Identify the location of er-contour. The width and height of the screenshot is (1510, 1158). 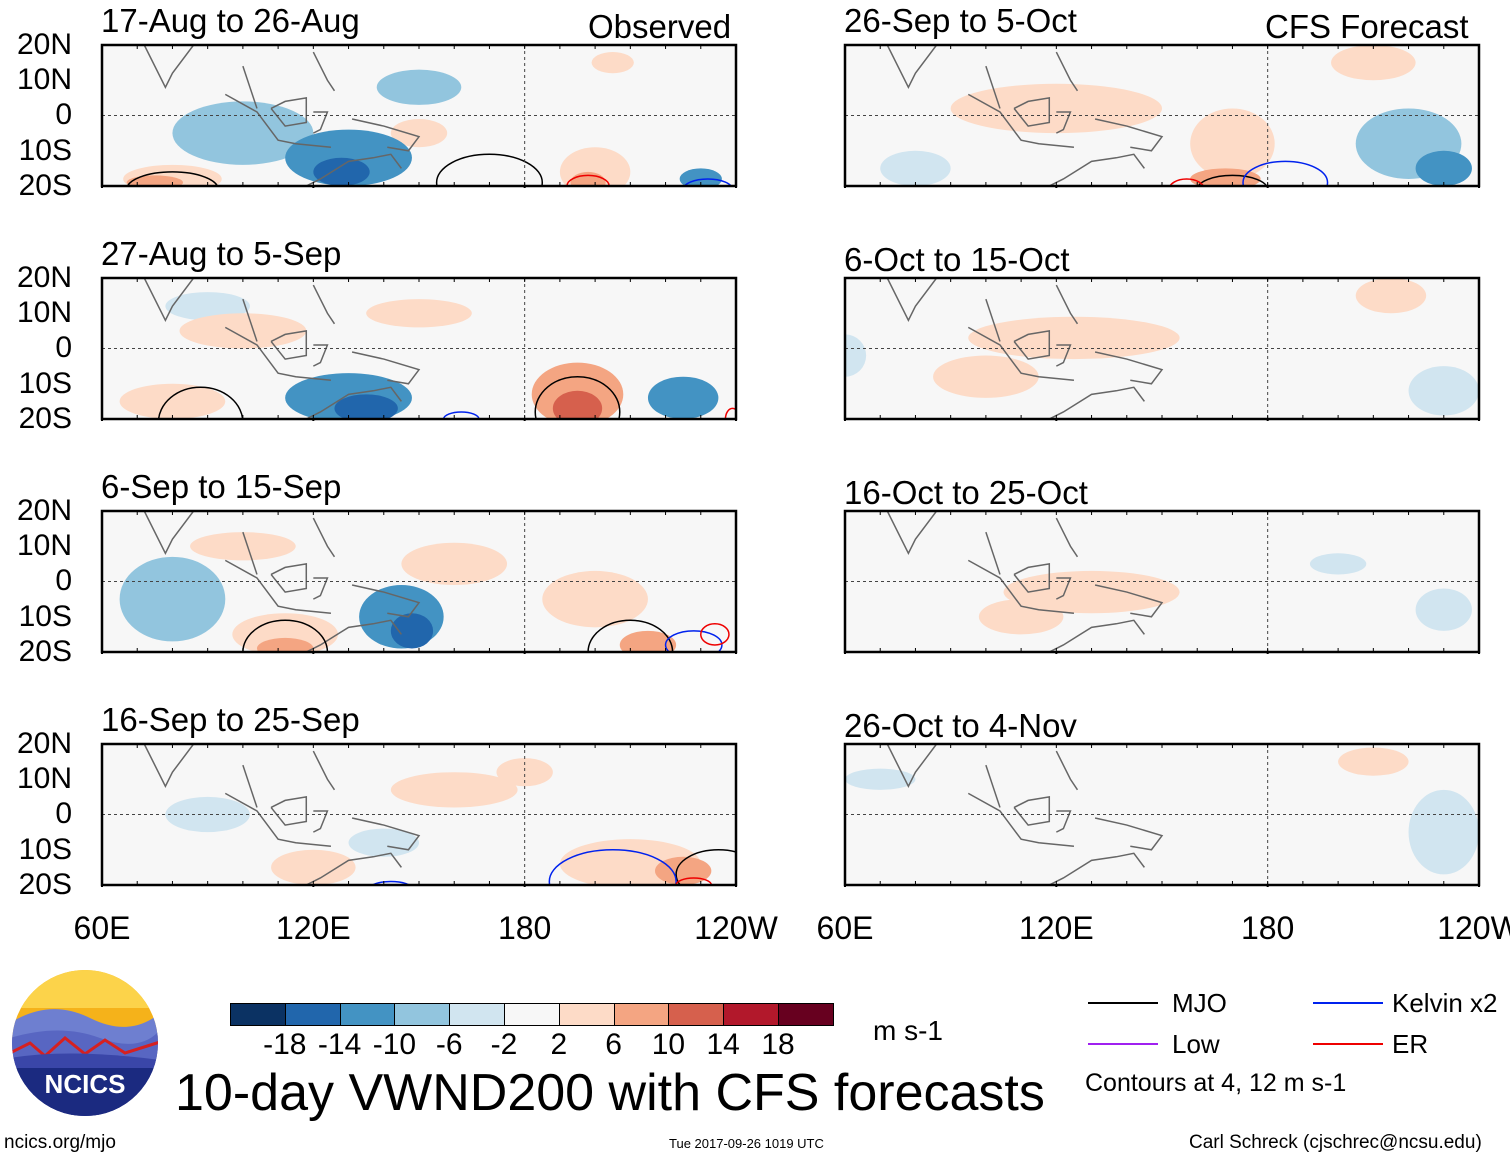
(715, 634).